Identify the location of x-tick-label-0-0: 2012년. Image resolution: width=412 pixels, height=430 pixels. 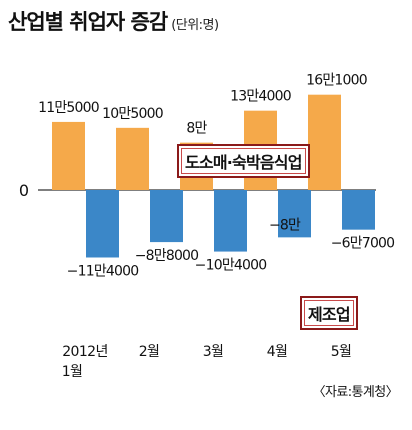
(85, 352).